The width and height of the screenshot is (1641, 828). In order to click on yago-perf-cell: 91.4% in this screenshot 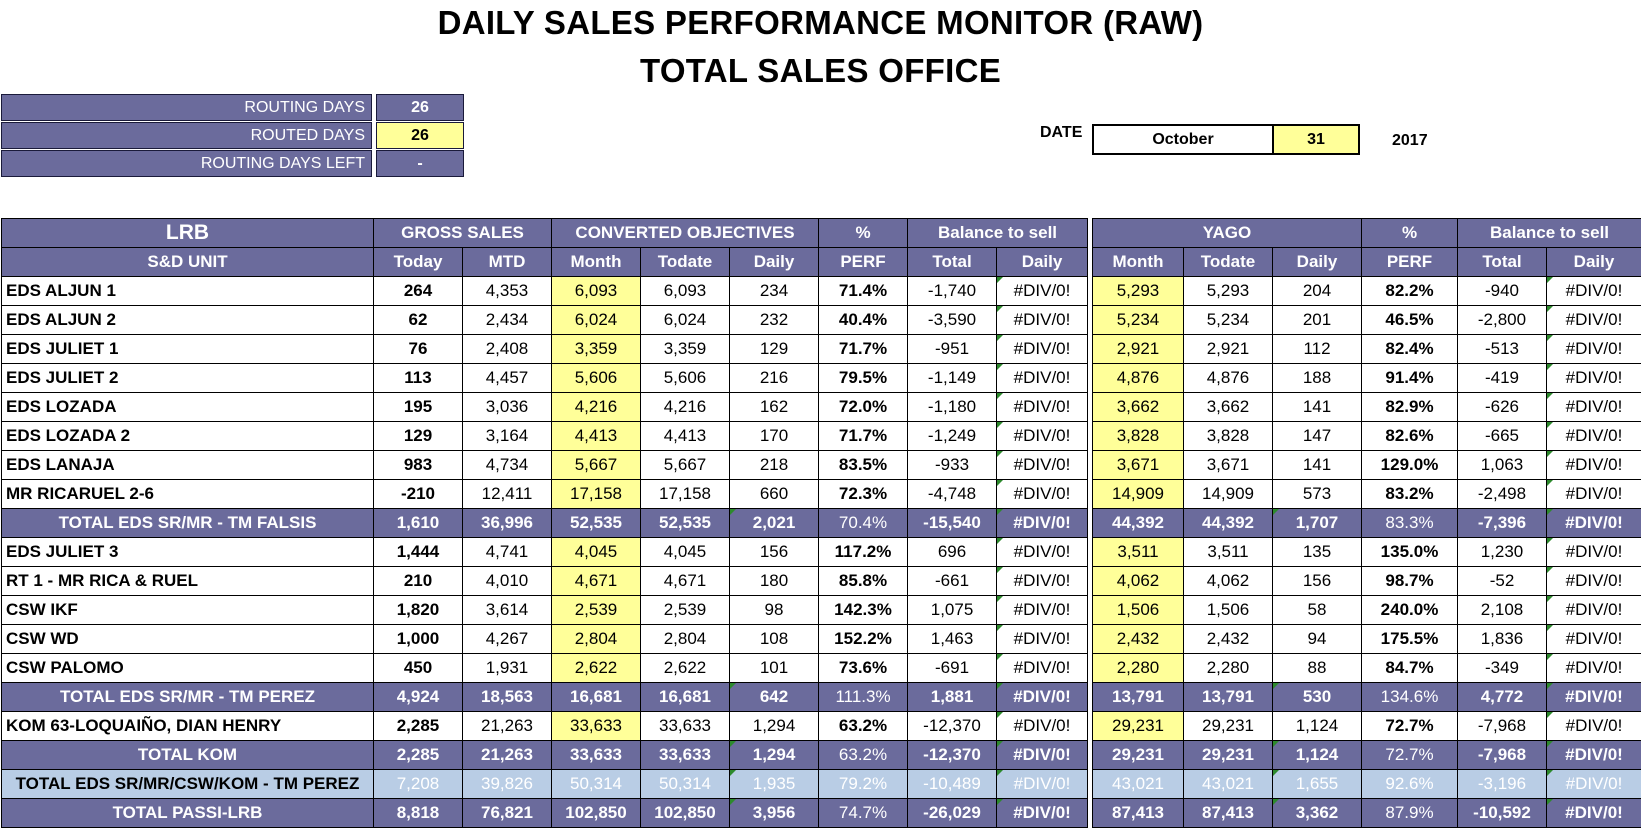, I will do `click(1409, 378)`.